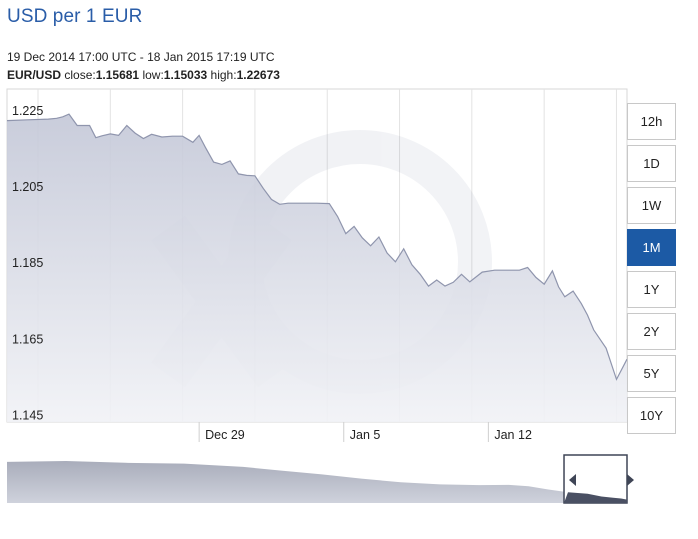 The image size is (698, 539). I want to click on range-button-group: 12h 1D 1W 1M 1Y 2Y 5Y 10Y, so click(651, 271).